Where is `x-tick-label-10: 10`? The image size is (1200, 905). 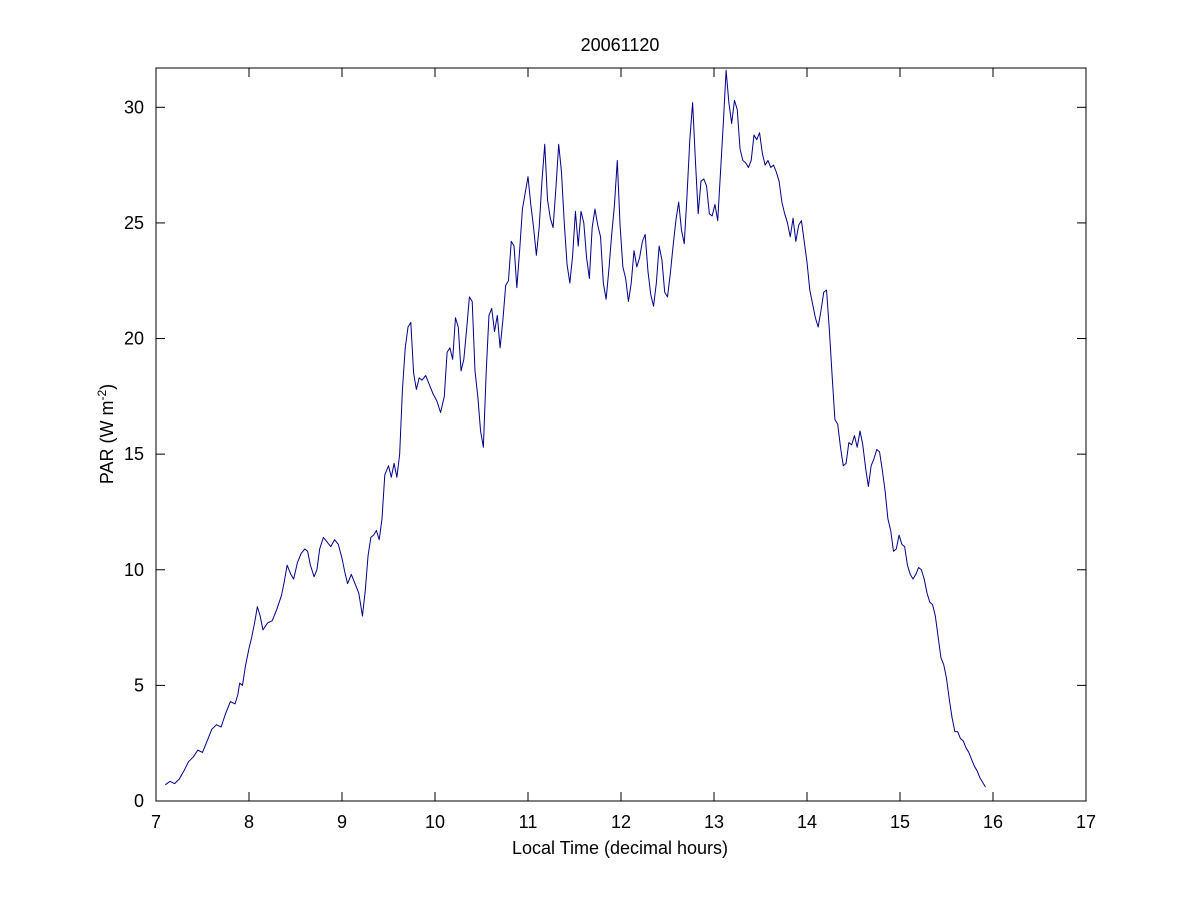
x-tick-label-10: 10 is located at coordinates (435, 822).